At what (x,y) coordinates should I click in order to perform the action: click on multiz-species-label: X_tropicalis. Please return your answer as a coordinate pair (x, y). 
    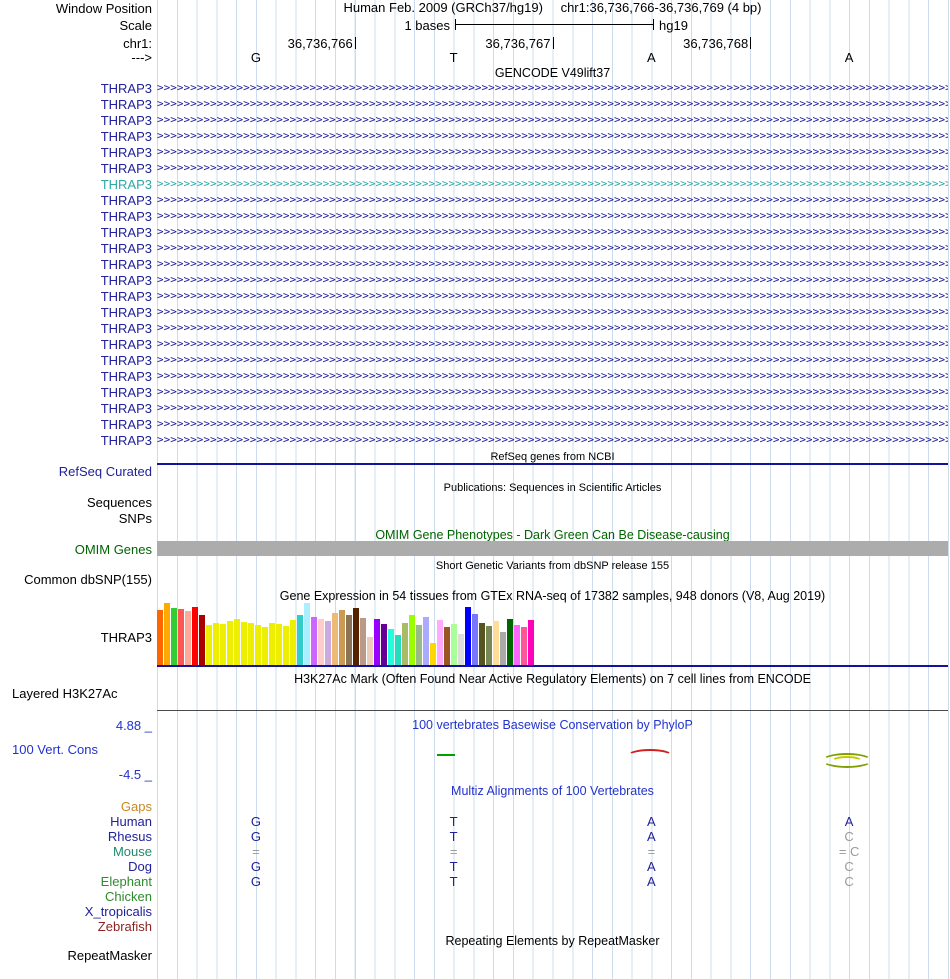
    Looking at the image, I should click on (118, 911).